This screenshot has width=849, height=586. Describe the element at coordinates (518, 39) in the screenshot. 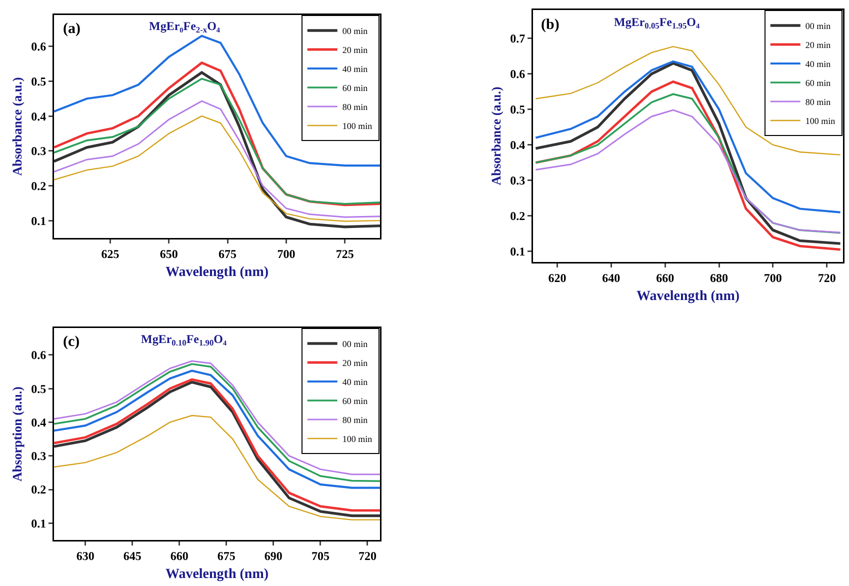

I see `y-tick-label: 0.7` at that location.